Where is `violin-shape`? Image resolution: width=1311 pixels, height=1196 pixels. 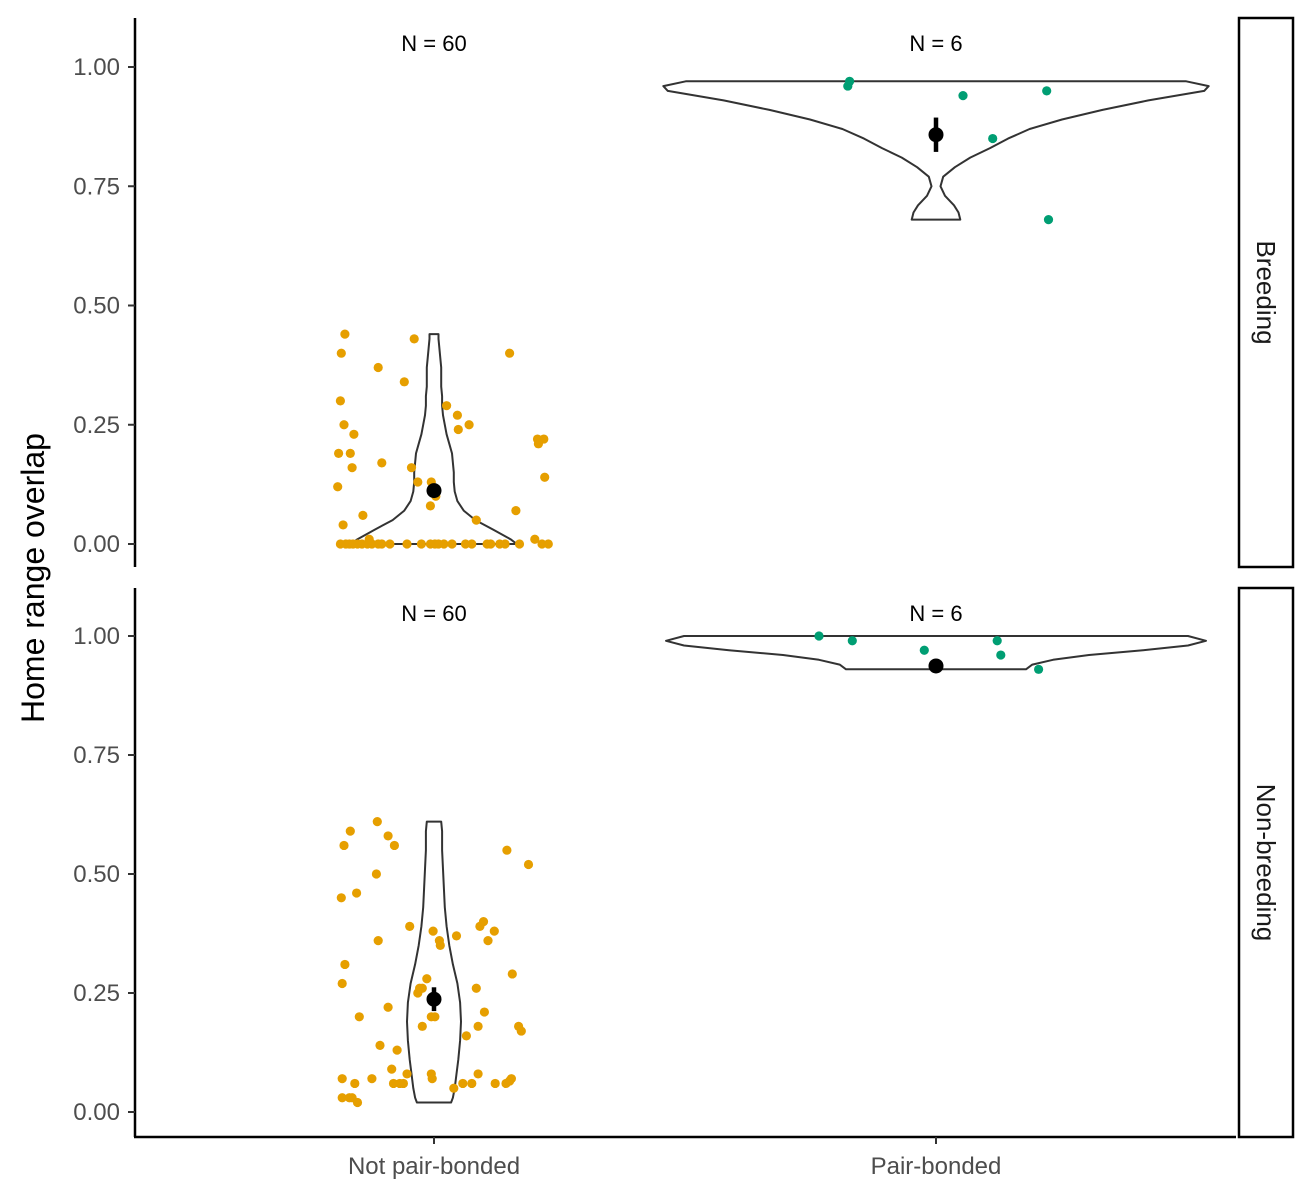
violin-shape is located at coordinates (936, 150).